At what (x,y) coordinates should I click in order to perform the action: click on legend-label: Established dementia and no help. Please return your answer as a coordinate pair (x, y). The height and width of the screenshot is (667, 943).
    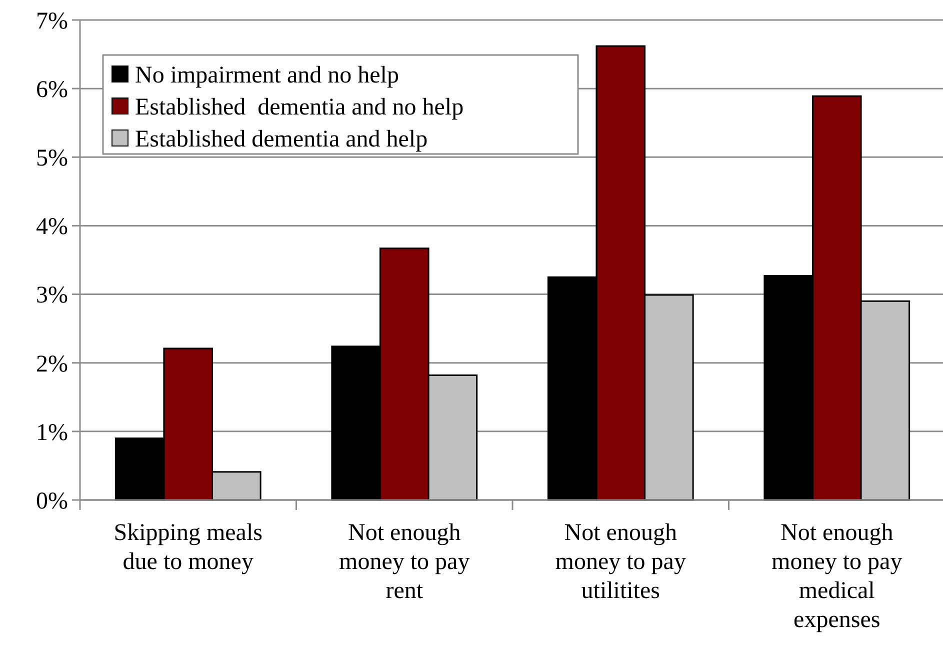
    Looking at the image, I should click on (299, 107).